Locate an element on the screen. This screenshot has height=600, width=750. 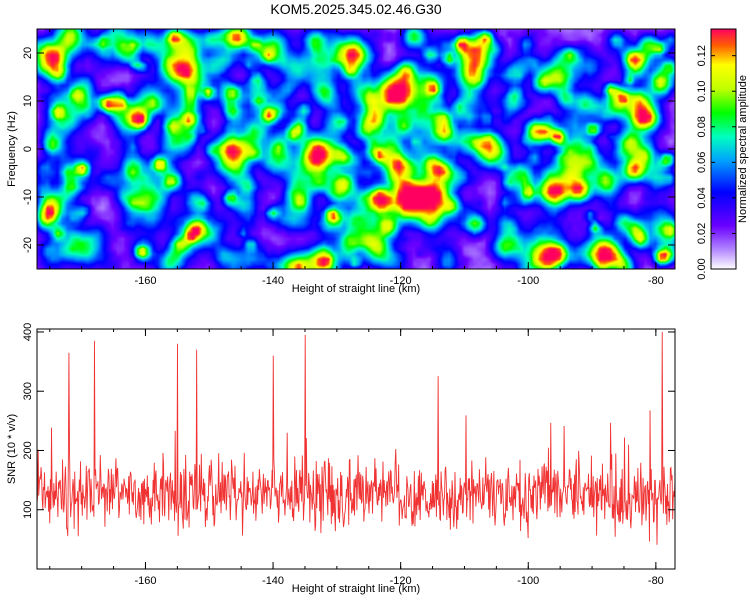
colorbar-tick-label: 0.00 is located at coordinates (702, 268).